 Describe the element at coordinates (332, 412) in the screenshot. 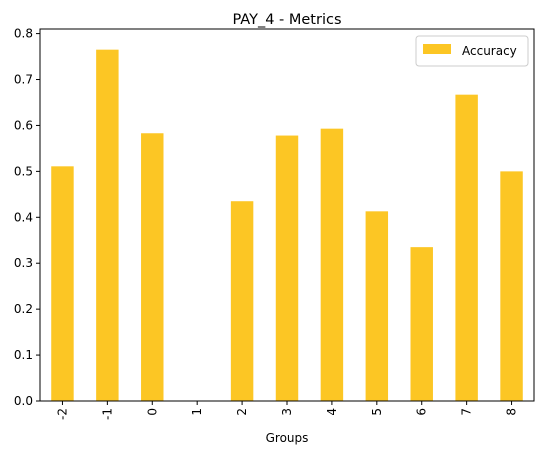

I see `x-tick-label: 4` at that location.